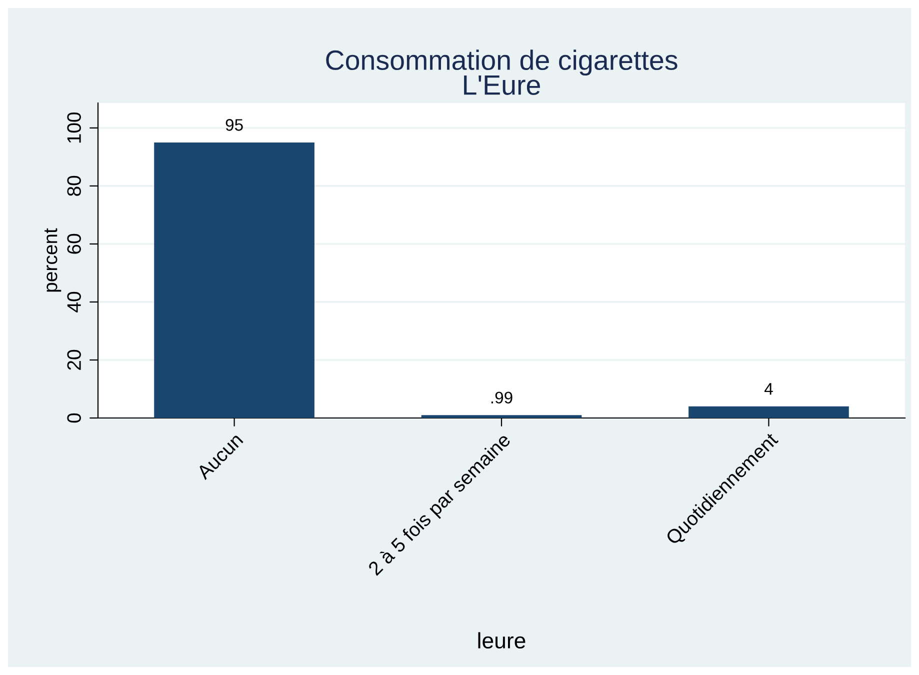 Image resolution: width=919 pixels, height=675 pixels. I want to click on data-label: 4, so click(768, 389).